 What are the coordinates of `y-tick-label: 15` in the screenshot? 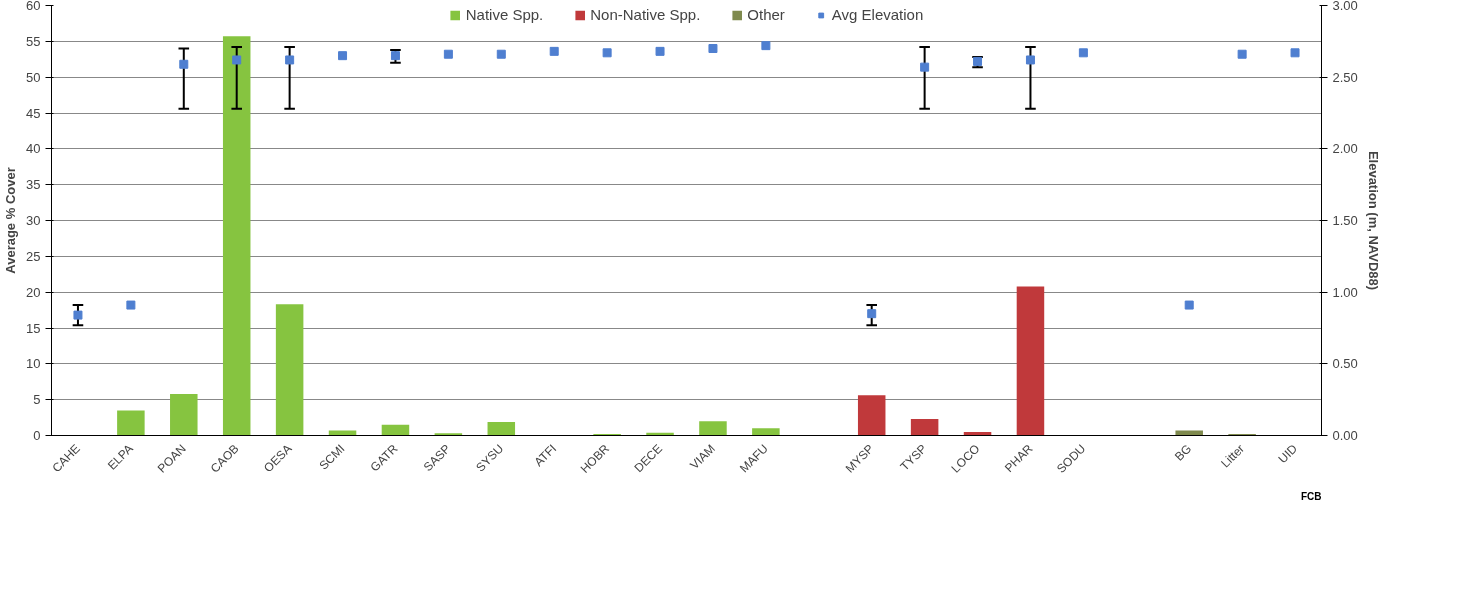 It's located at (33, 328).